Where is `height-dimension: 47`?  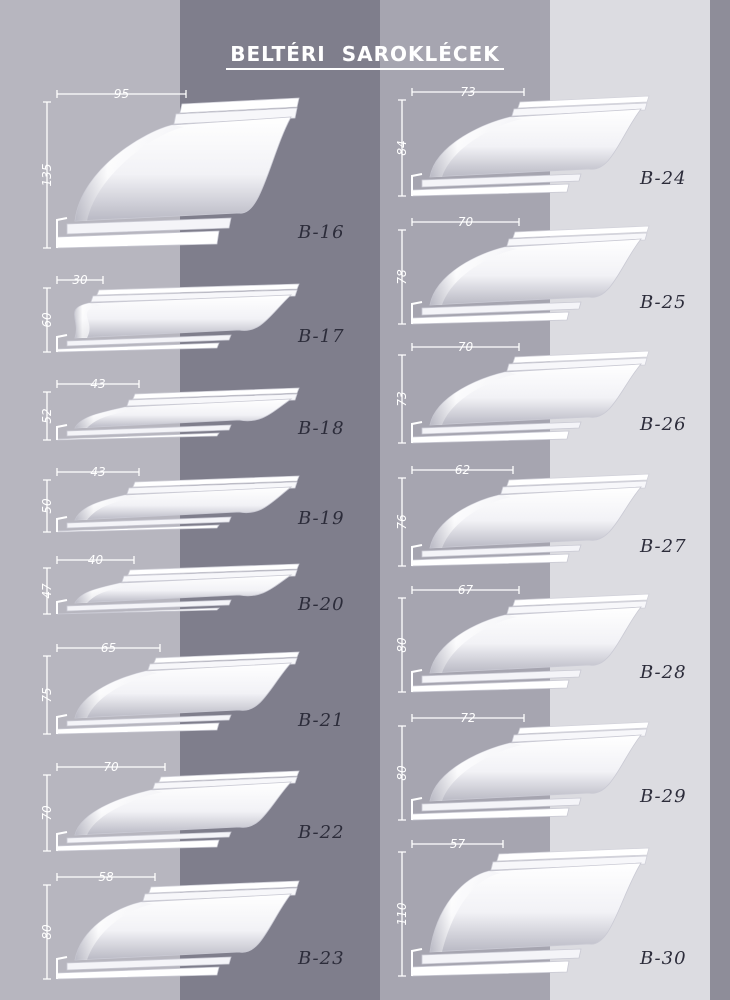
height-dimension: 47 is located at coordinates (47, 591).